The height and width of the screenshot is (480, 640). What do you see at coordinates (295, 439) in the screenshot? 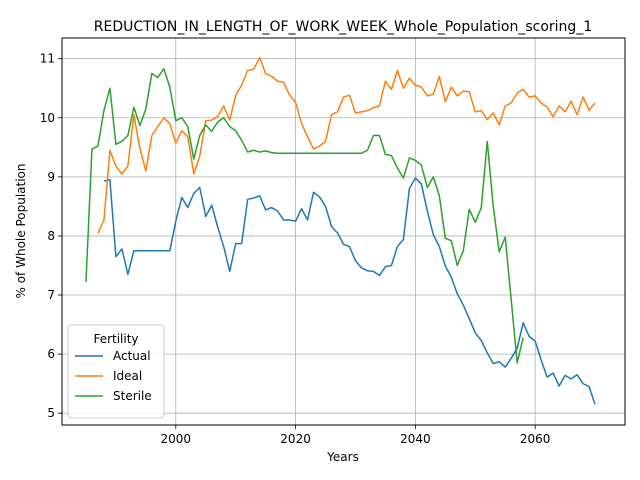
I see `x-tick-label: 2020` at bounding box center [295, 439].